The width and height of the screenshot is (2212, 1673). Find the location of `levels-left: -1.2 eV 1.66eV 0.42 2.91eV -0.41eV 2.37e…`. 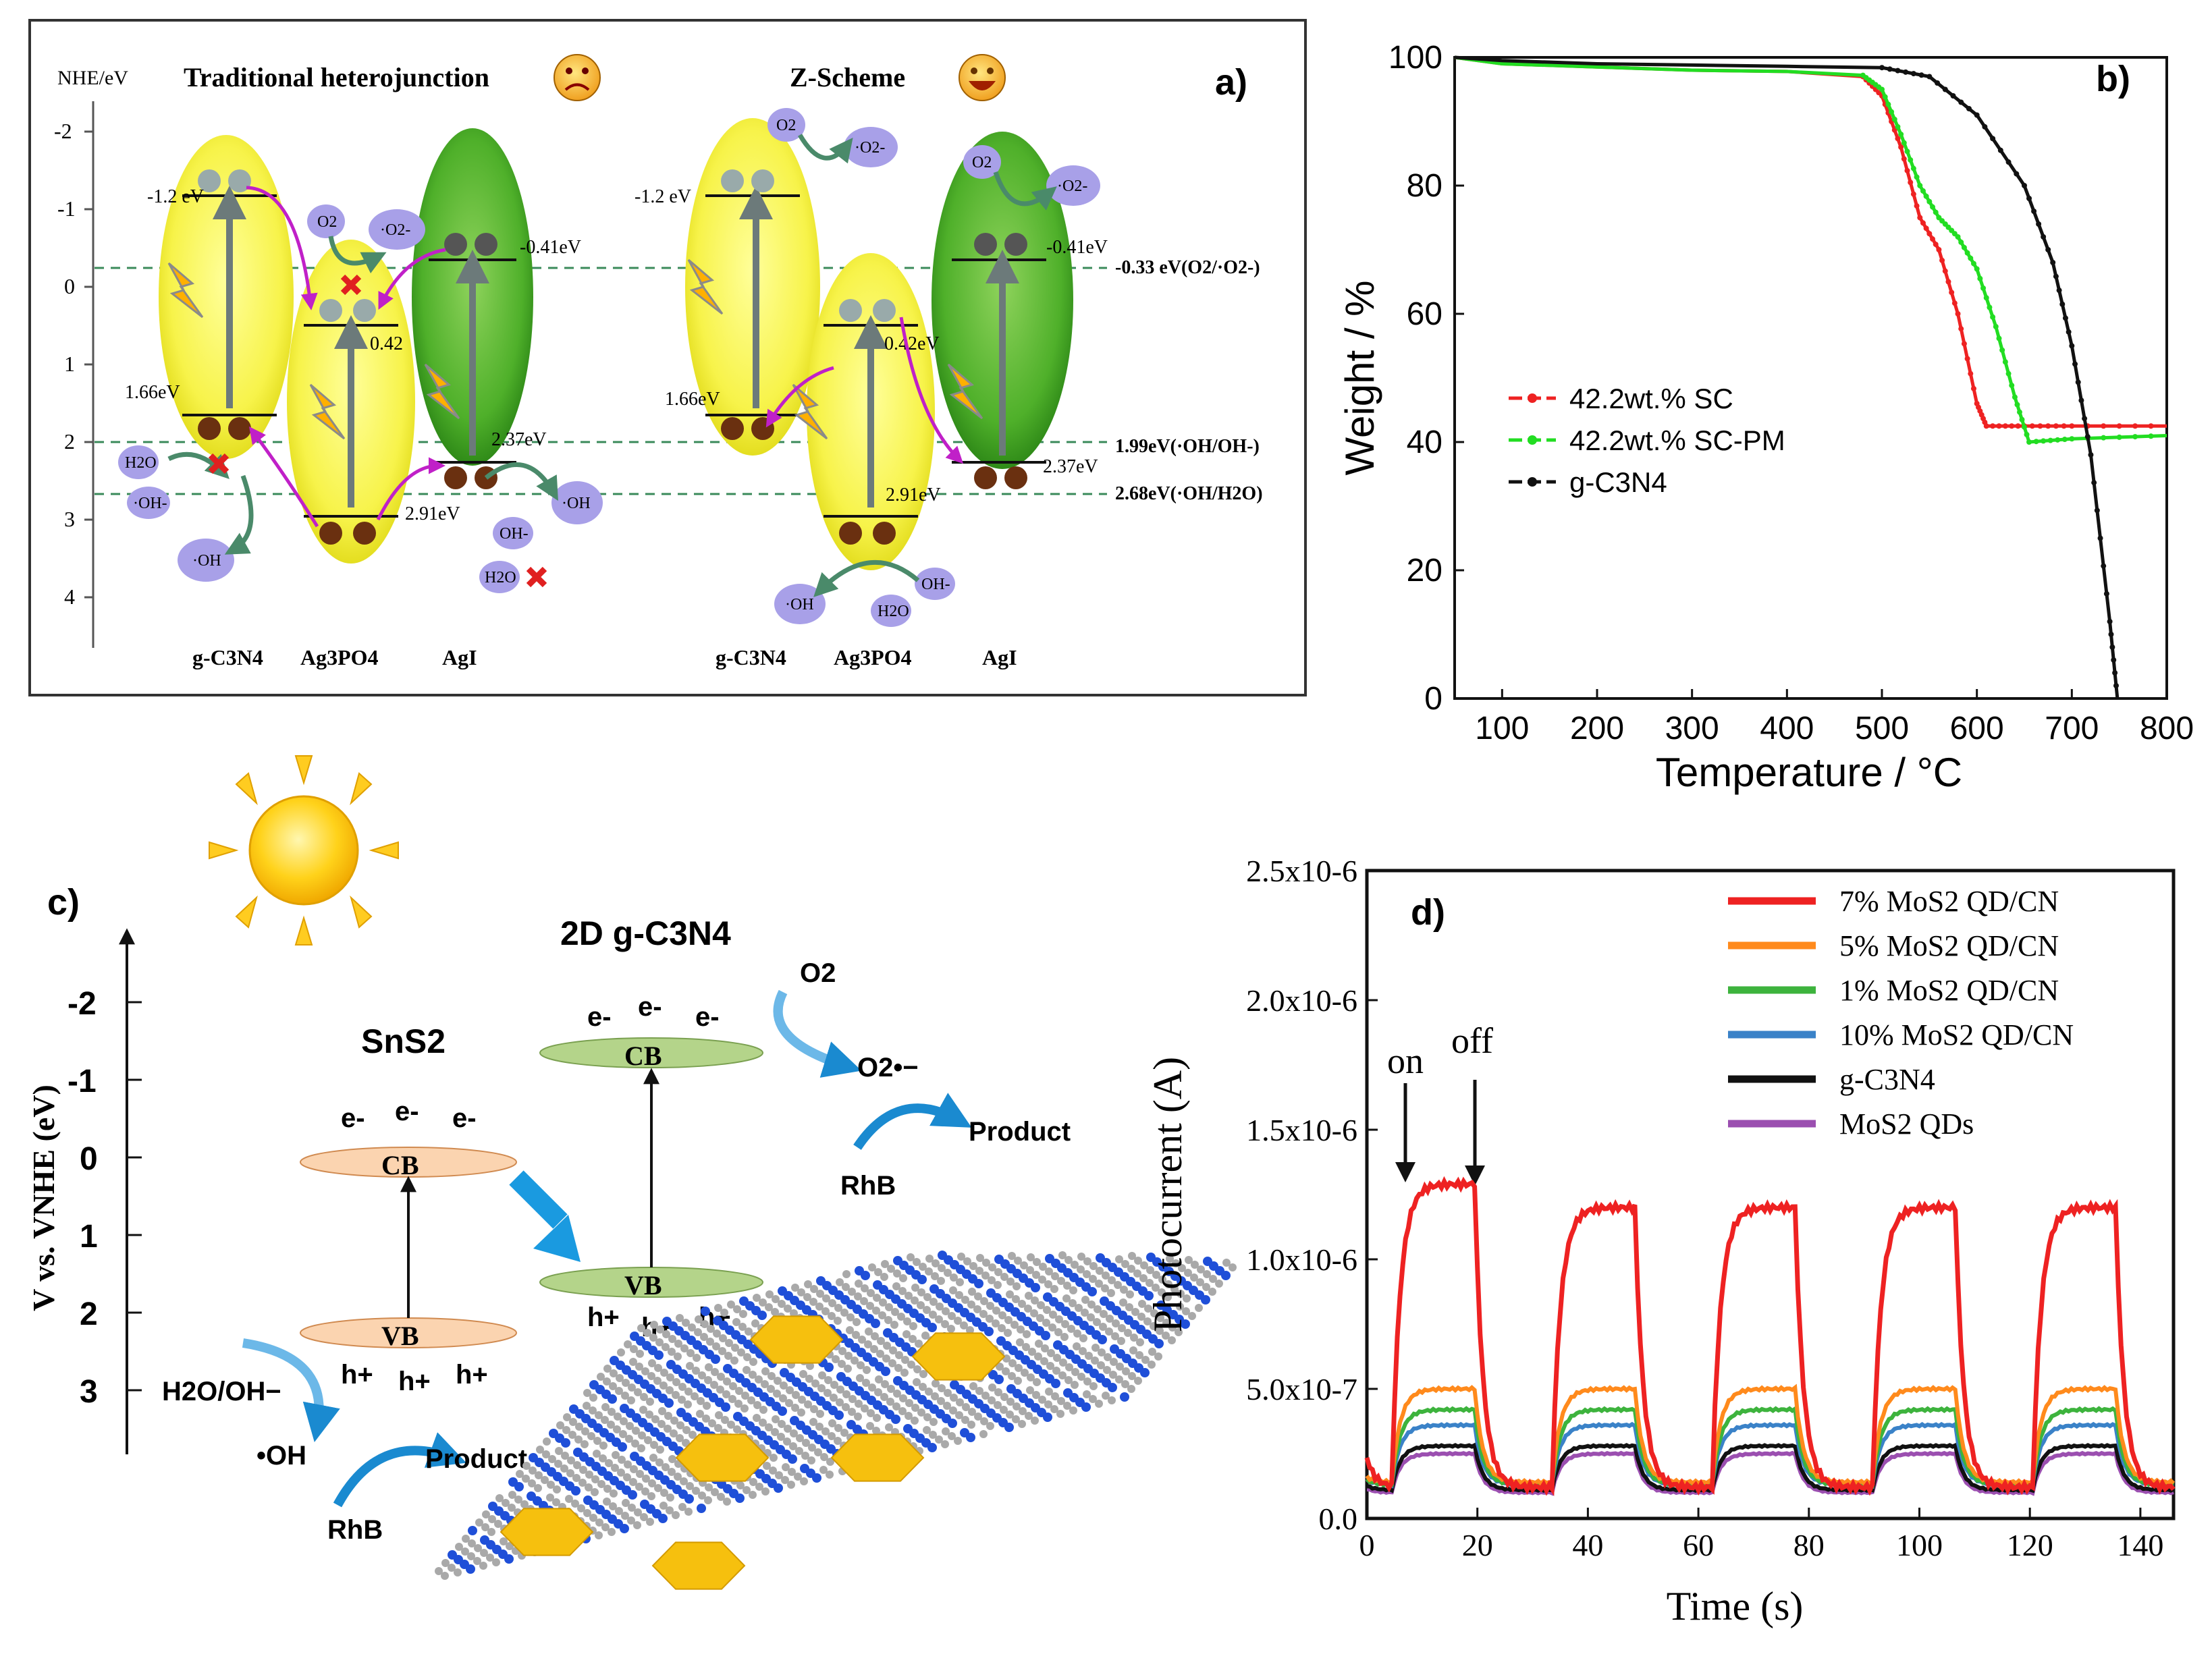

levels-left: -1.2 eV 1.66eV 0.42 2.91eV -0.41eV 2.37e… is located at coordinates (353, 355).